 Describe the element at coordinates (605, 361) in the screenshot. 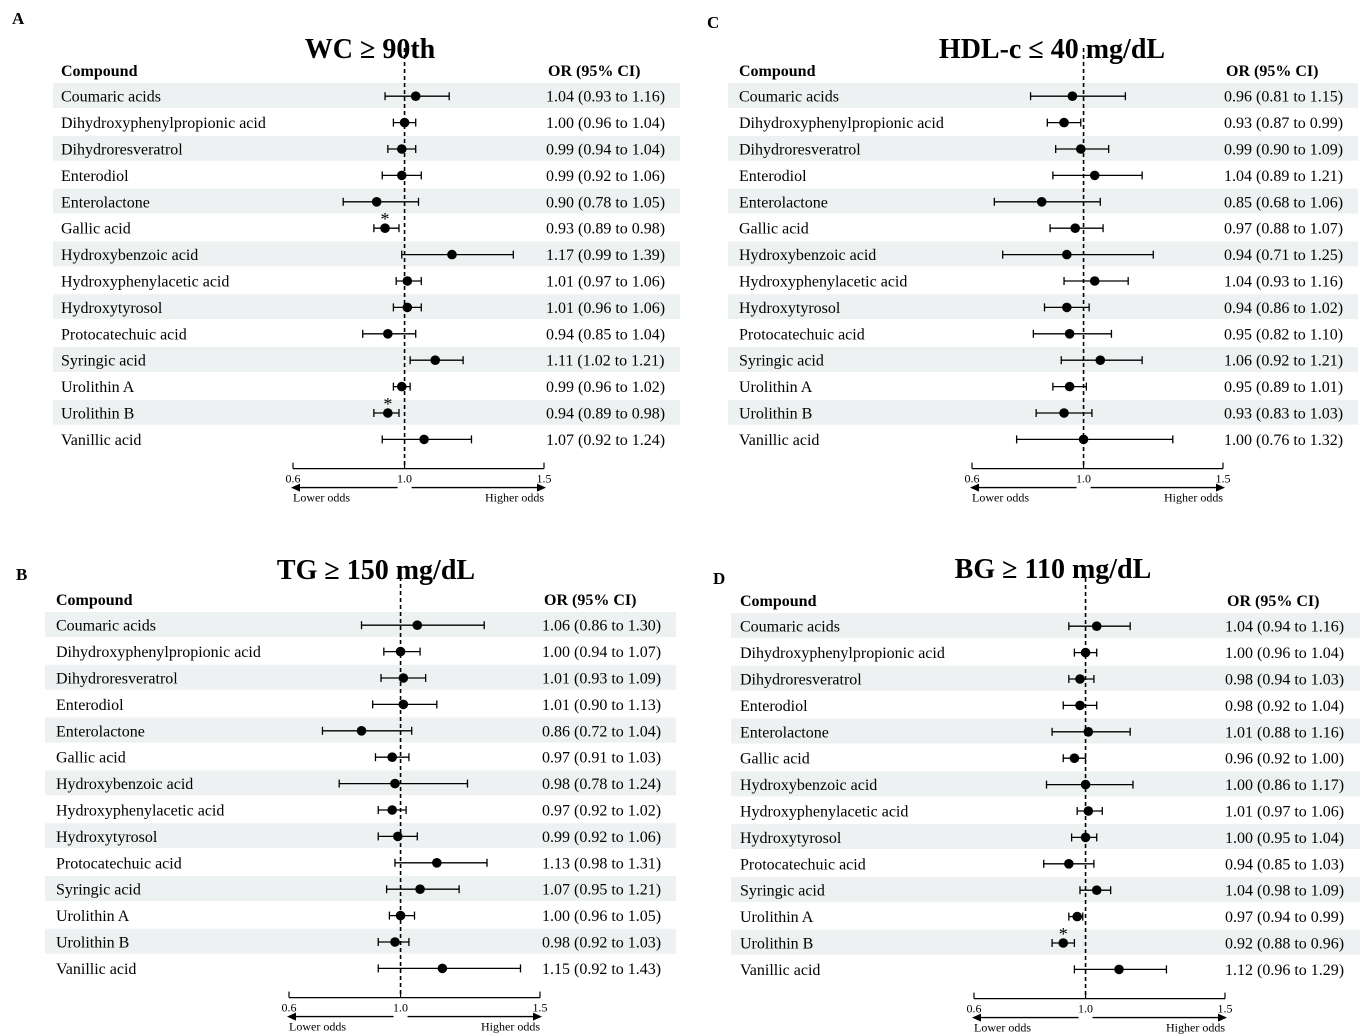

I see `or-ci-value: 1.11 (1.02 to 1.21)` at that location.